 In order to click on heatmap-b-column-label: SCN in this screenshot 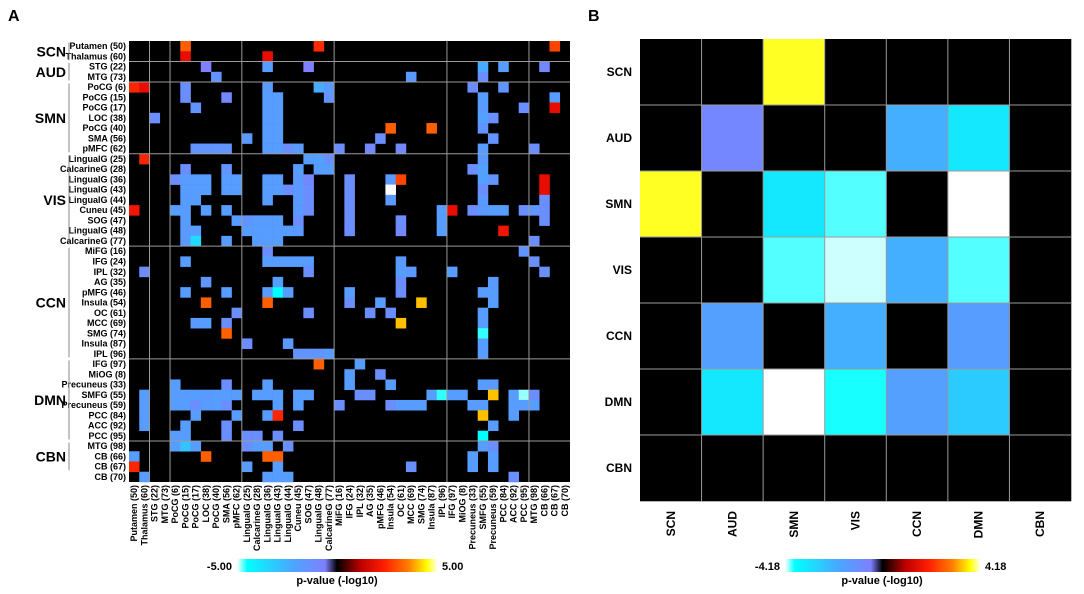, I will do `click(671, 523)`.